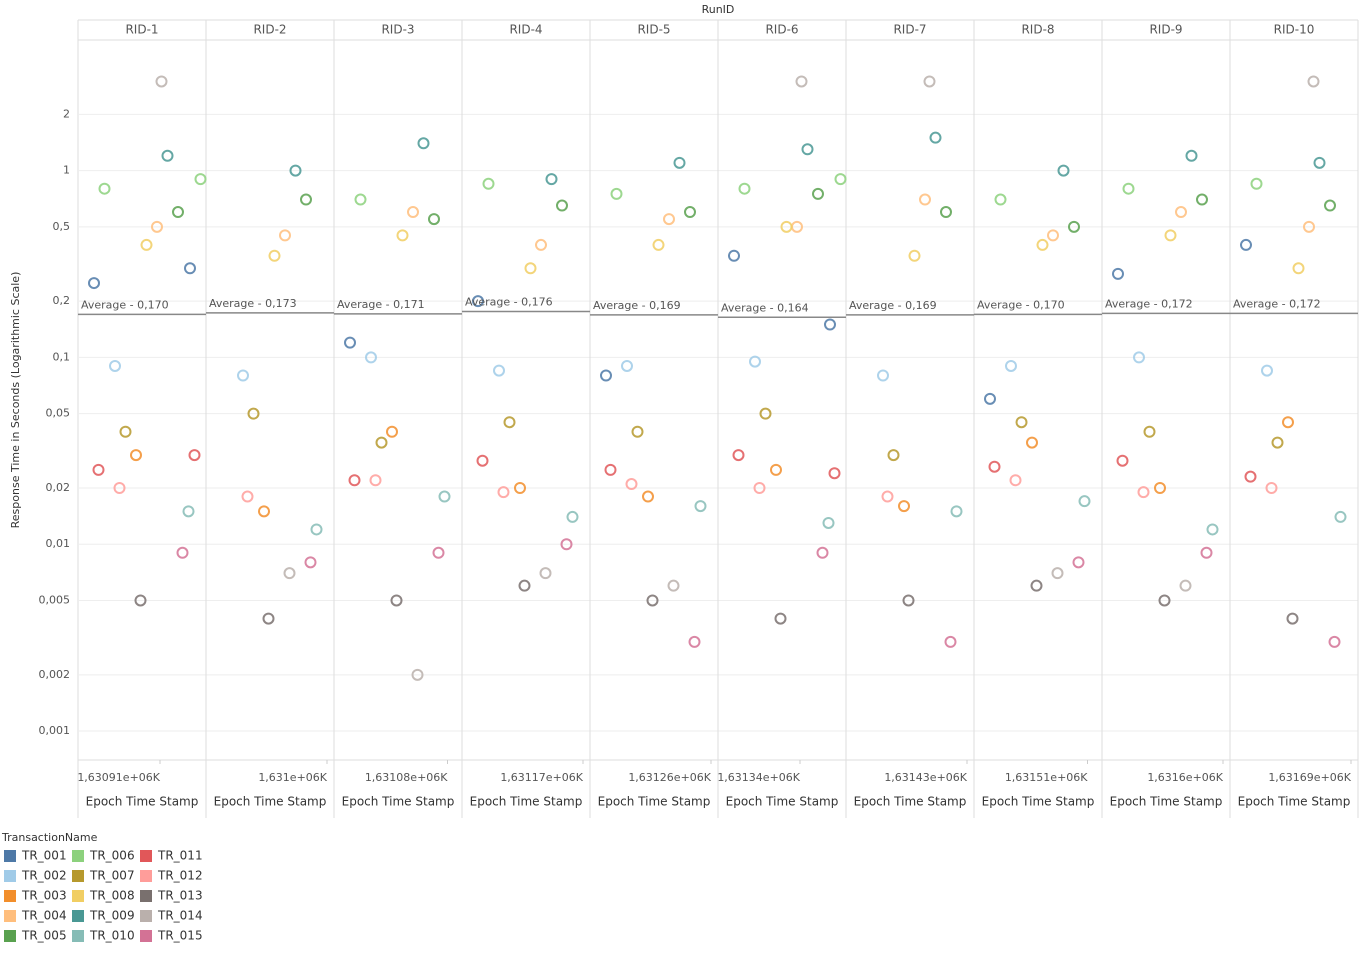 The image size is (1362, 956). Describe the element at coordinates (781, 30) in the screenshot. I see `panel-label: RID-6` at that location.